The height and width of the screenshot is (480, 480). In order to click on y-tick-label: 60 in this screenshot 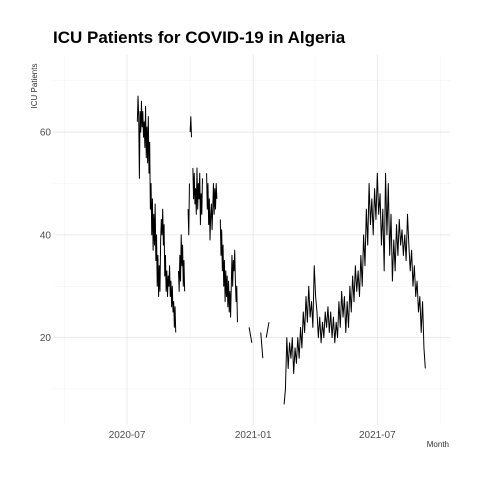, I will do `click(46, 133)`.